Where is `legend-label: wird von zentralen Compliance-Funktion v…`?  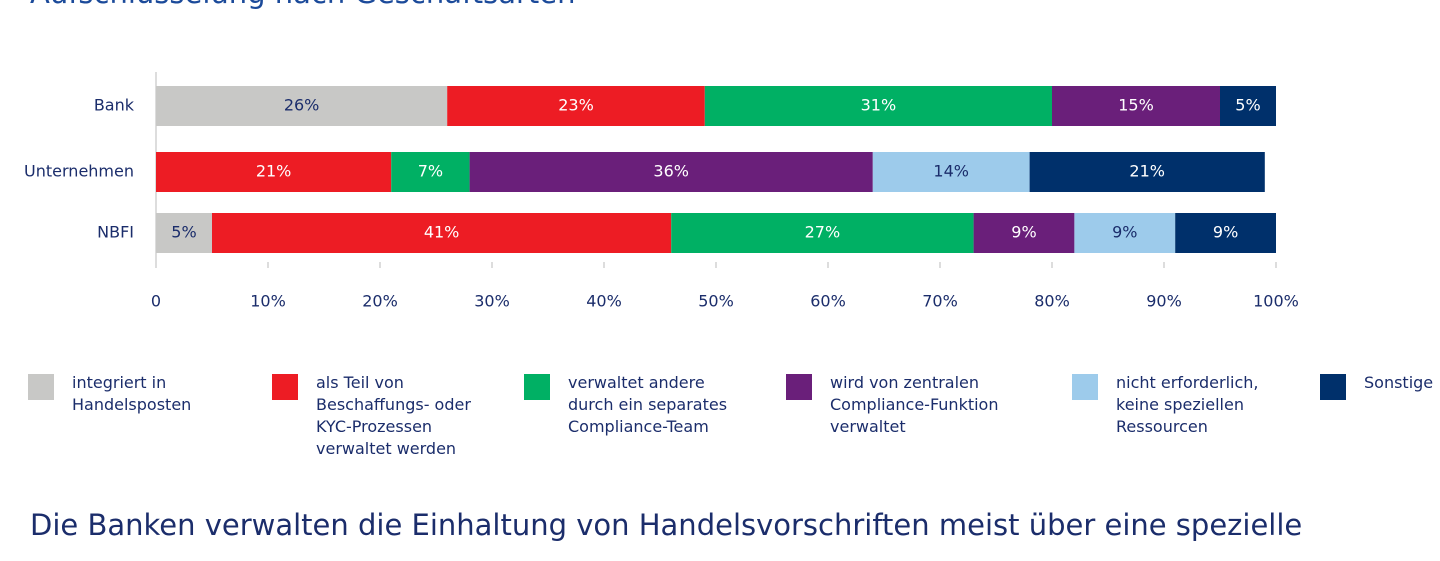 legend-label: wird von zentralen Compliance-Funktion v… is located at coordinates (914, 404).